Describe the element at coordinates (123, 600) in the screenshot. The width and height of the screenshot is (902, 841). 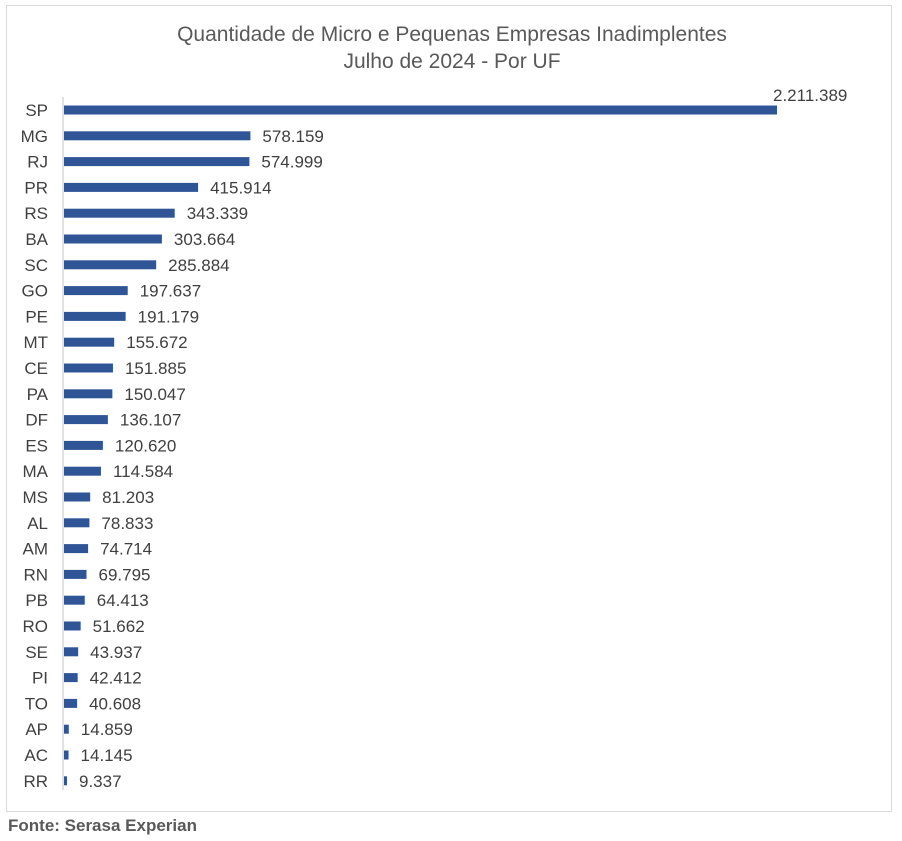
I see `data-label-pb: 64.413` at that location.